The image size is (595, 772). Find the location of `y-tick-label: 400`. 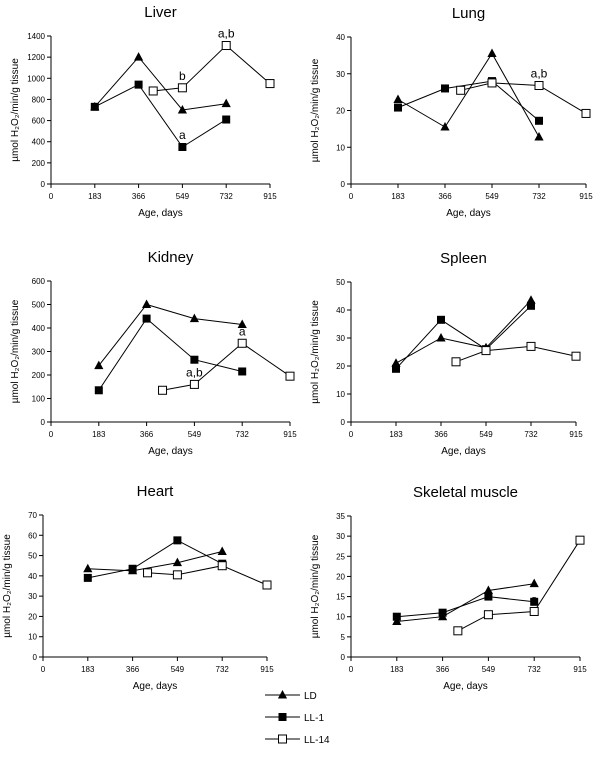

y-tick-label: 400 is located at coordinates (39, 328).